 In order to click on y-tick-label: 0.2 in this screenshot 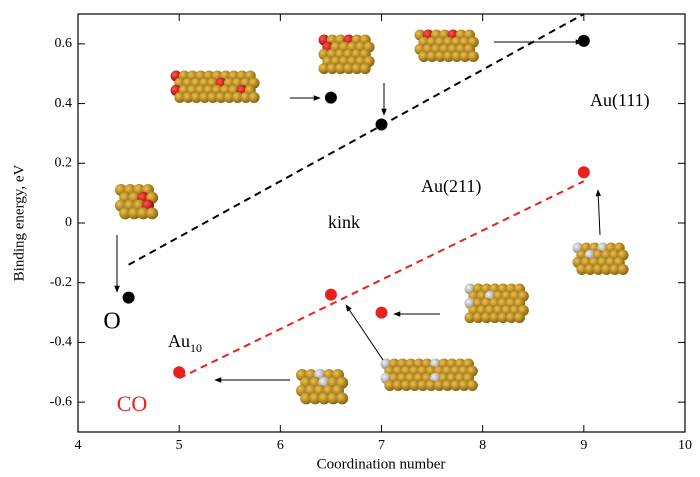, I will do `click(64, 163)`.